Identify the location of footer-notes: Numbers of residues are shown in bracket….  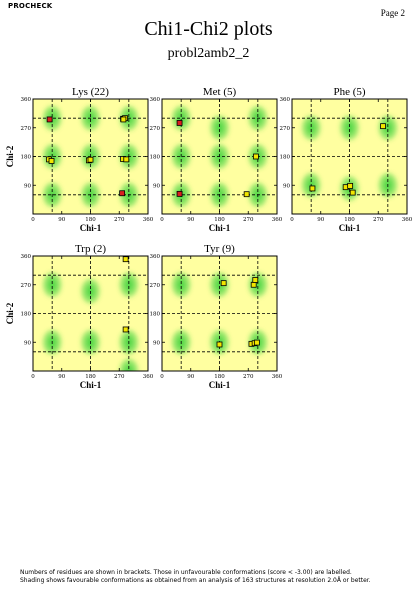
(215, 577).